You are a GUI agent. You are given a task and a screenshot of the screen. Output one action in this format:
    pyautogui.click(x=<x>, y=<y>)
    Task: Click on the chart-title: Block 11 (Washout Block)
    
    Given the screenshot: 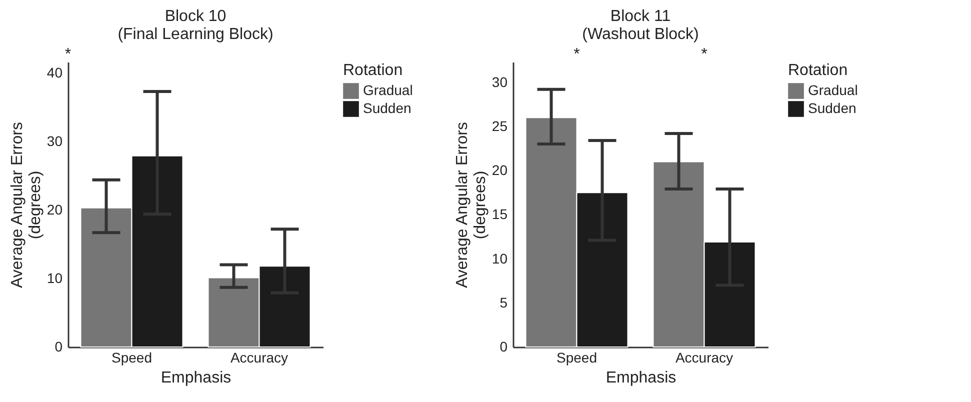 What is the action you would take?
    pyautogui.click(x=640, y=25)
    